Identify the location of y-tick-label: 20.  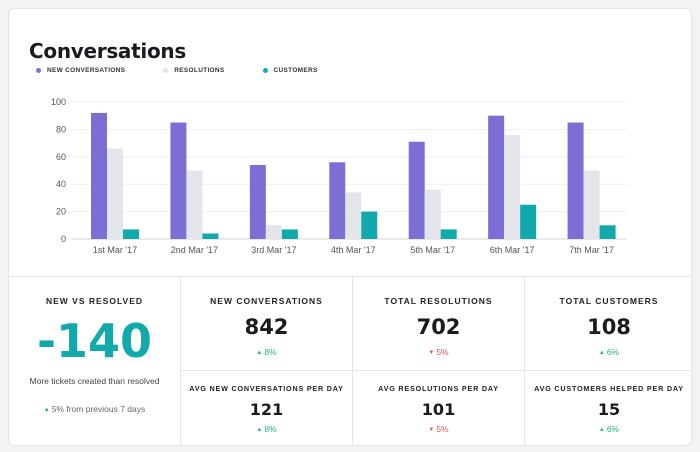
(61, 212).